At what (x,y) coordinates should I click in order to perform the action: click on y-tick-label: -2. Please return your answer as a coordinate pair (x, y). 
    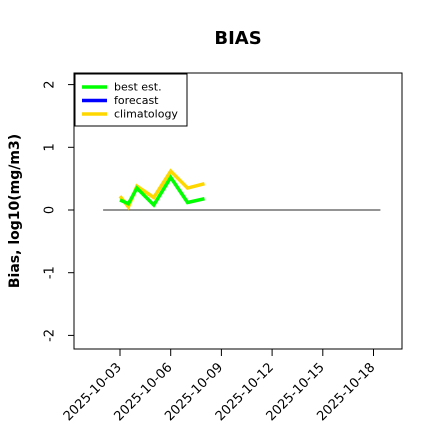
    Looking at the image, I should click on (50, 335).